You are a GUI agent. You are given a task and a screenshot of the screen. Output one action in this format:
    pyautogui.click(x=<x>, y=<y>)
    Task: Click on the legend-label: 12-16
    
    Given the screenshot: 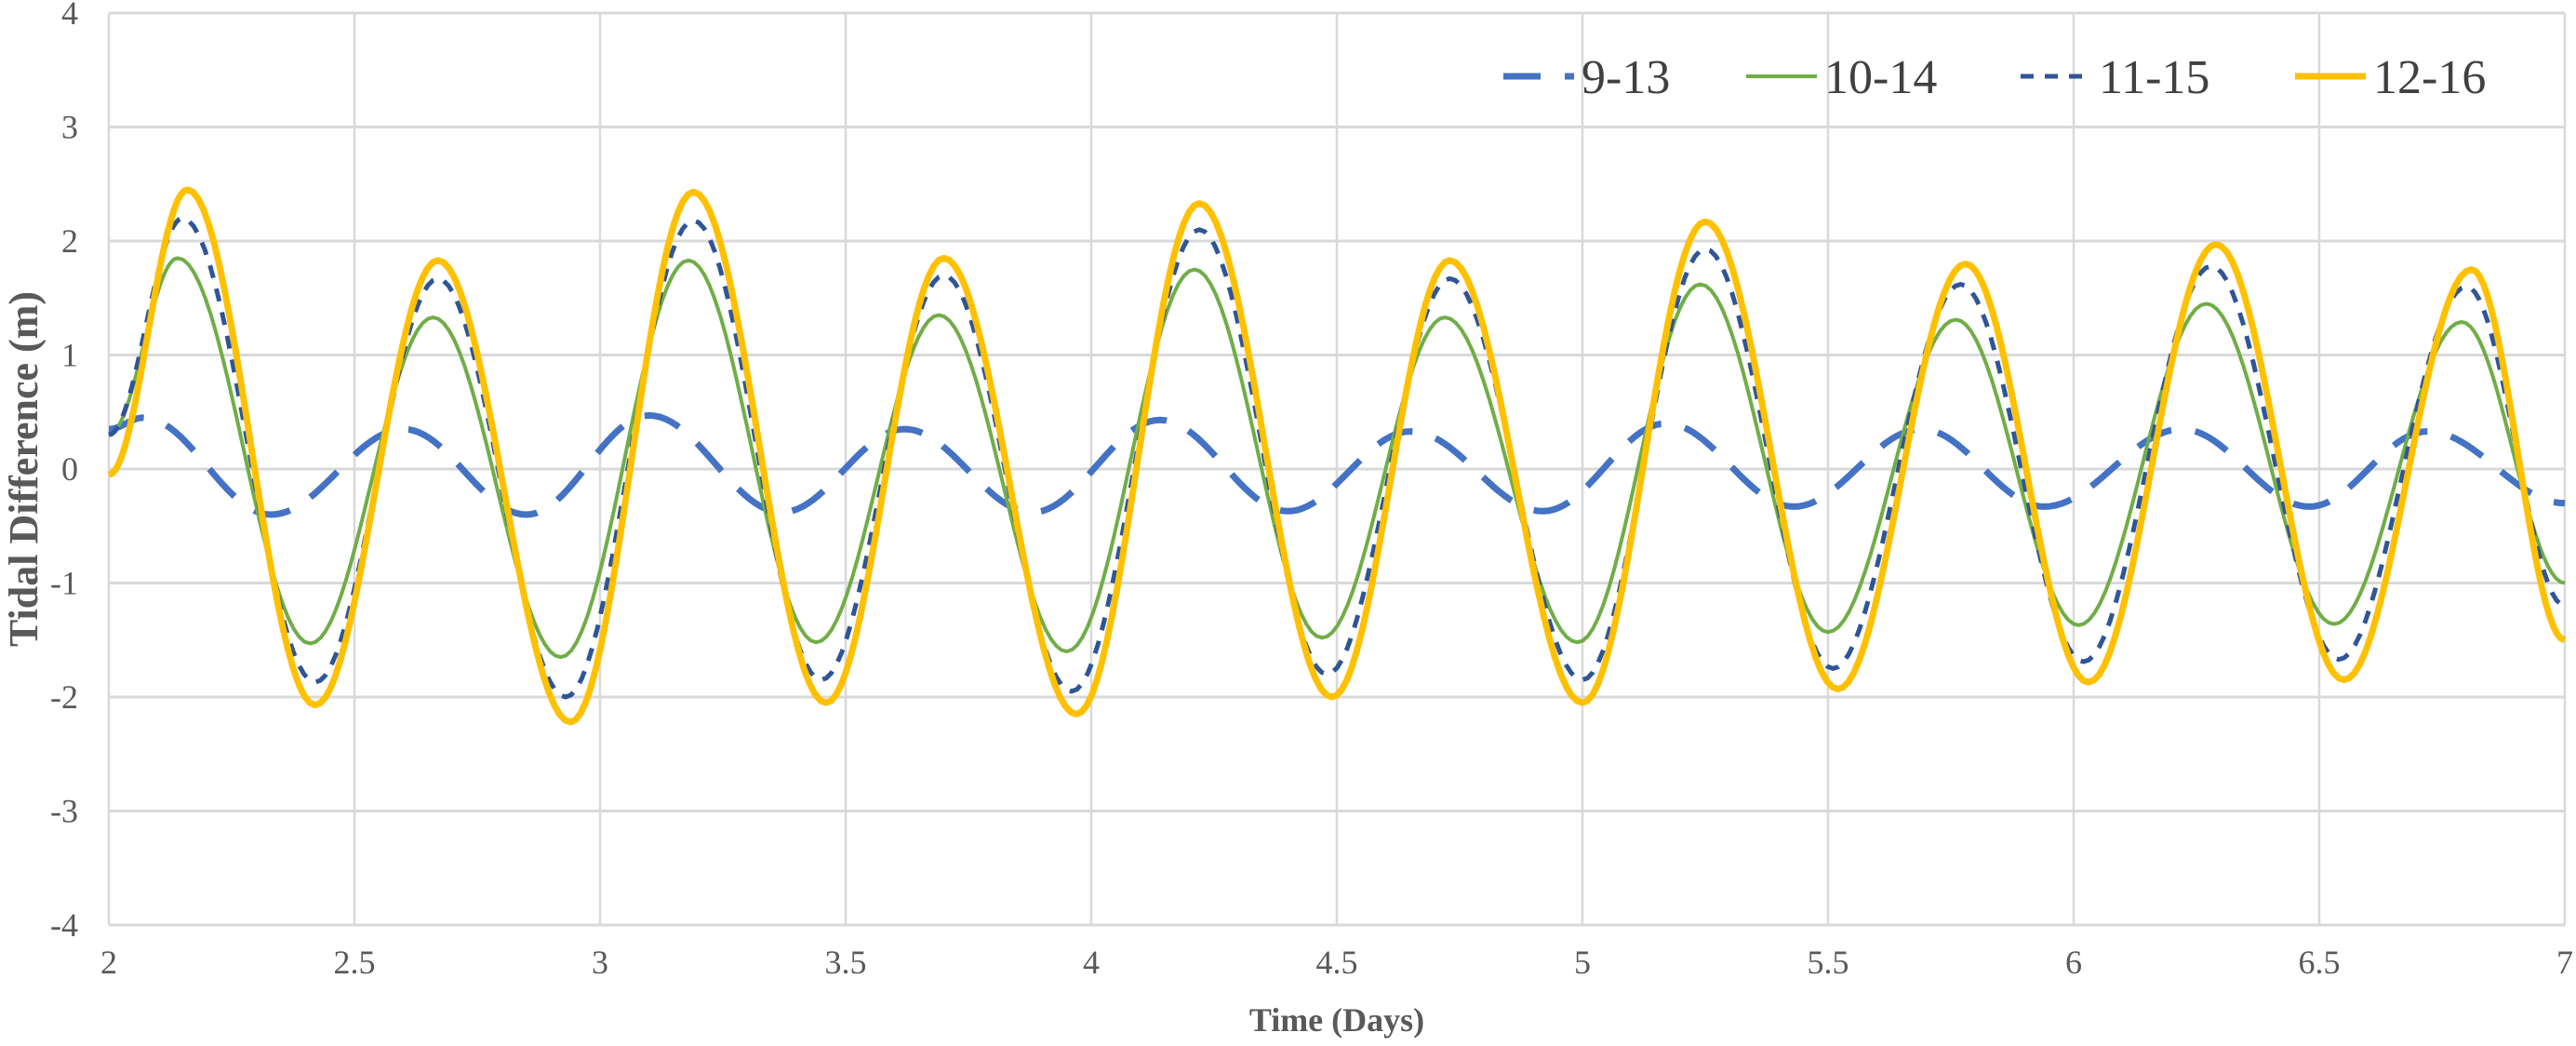 What is the action you would take?
    pyautogui.click(x=2429, y=77)
    